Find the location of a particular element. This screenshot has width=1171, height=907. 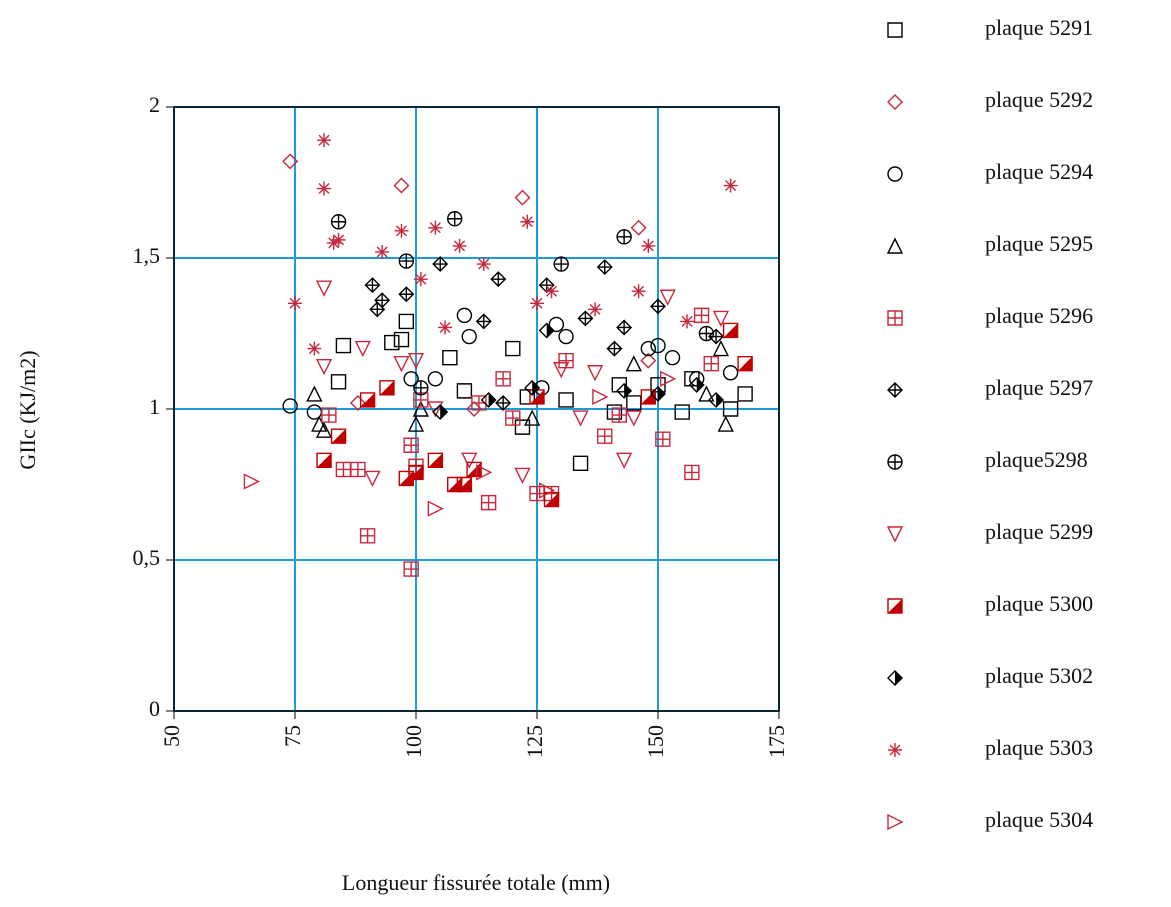

legend-label: plaque 5296 is located at coordinates (1039, 315).